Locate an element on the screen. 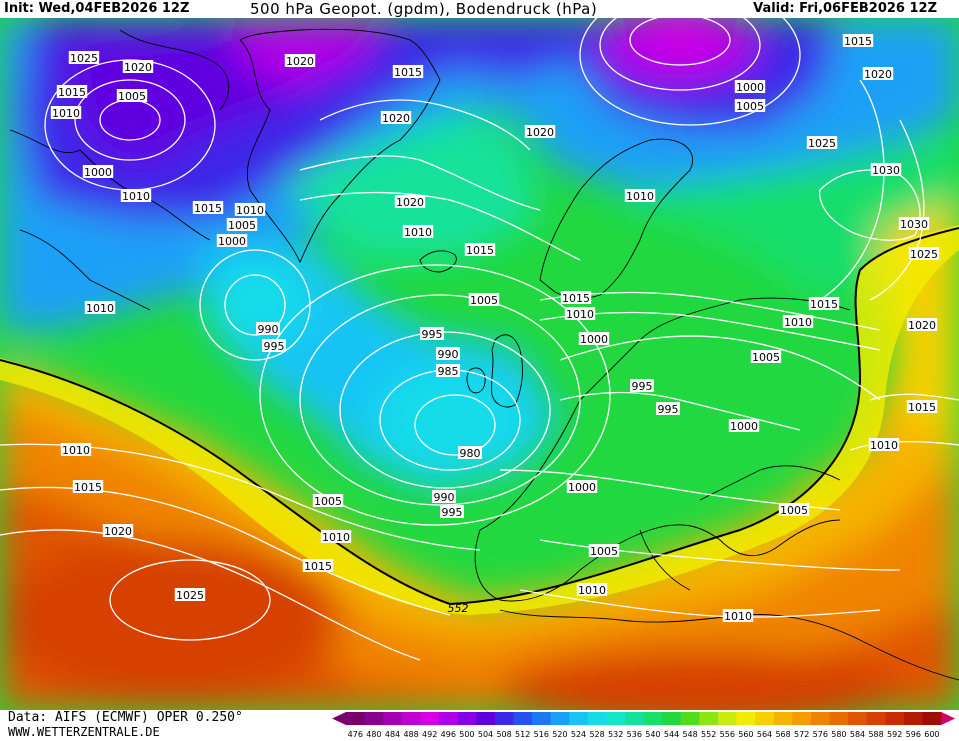  svg-text: 1025 is located at coordinates (84, 58).